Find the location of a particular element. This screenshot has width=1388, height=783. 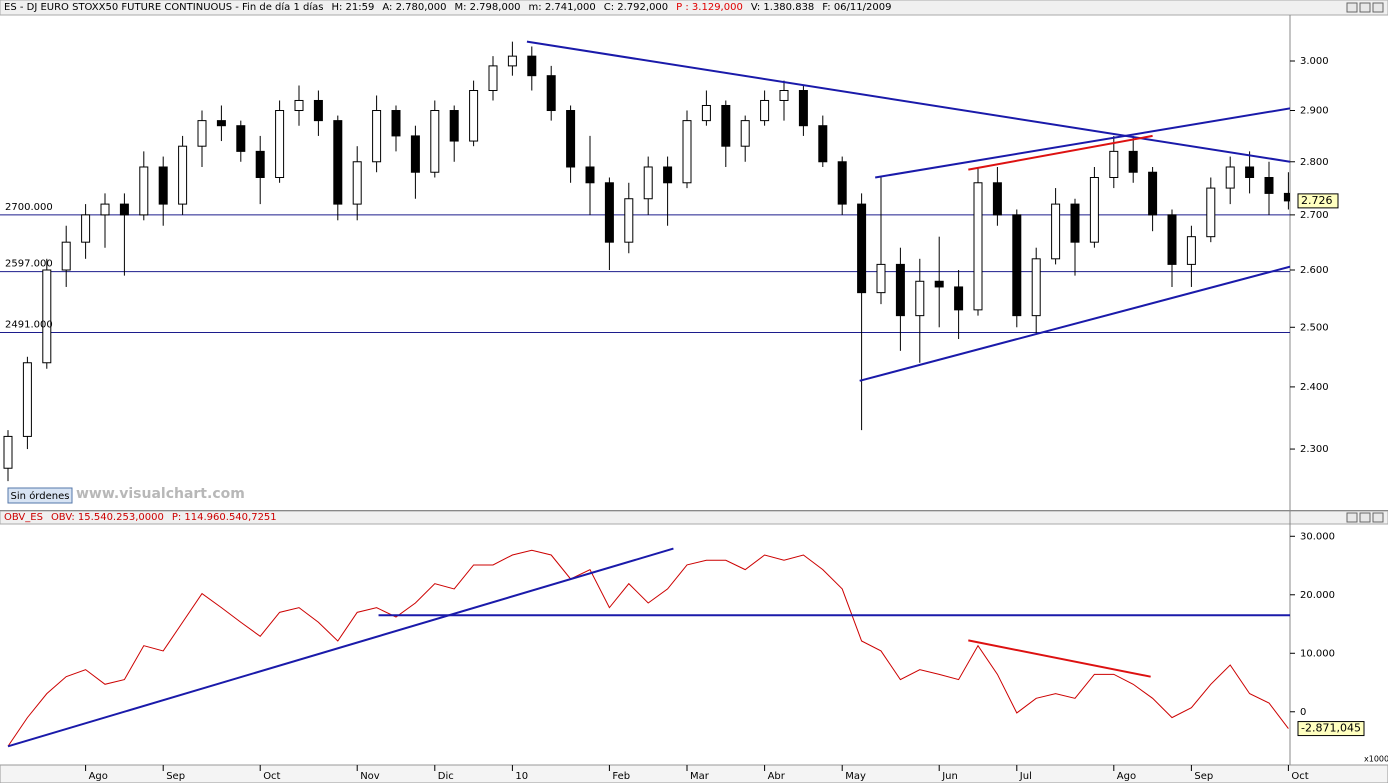

orders-button-label: Sin órdenes is located at coordinates (40, 496).